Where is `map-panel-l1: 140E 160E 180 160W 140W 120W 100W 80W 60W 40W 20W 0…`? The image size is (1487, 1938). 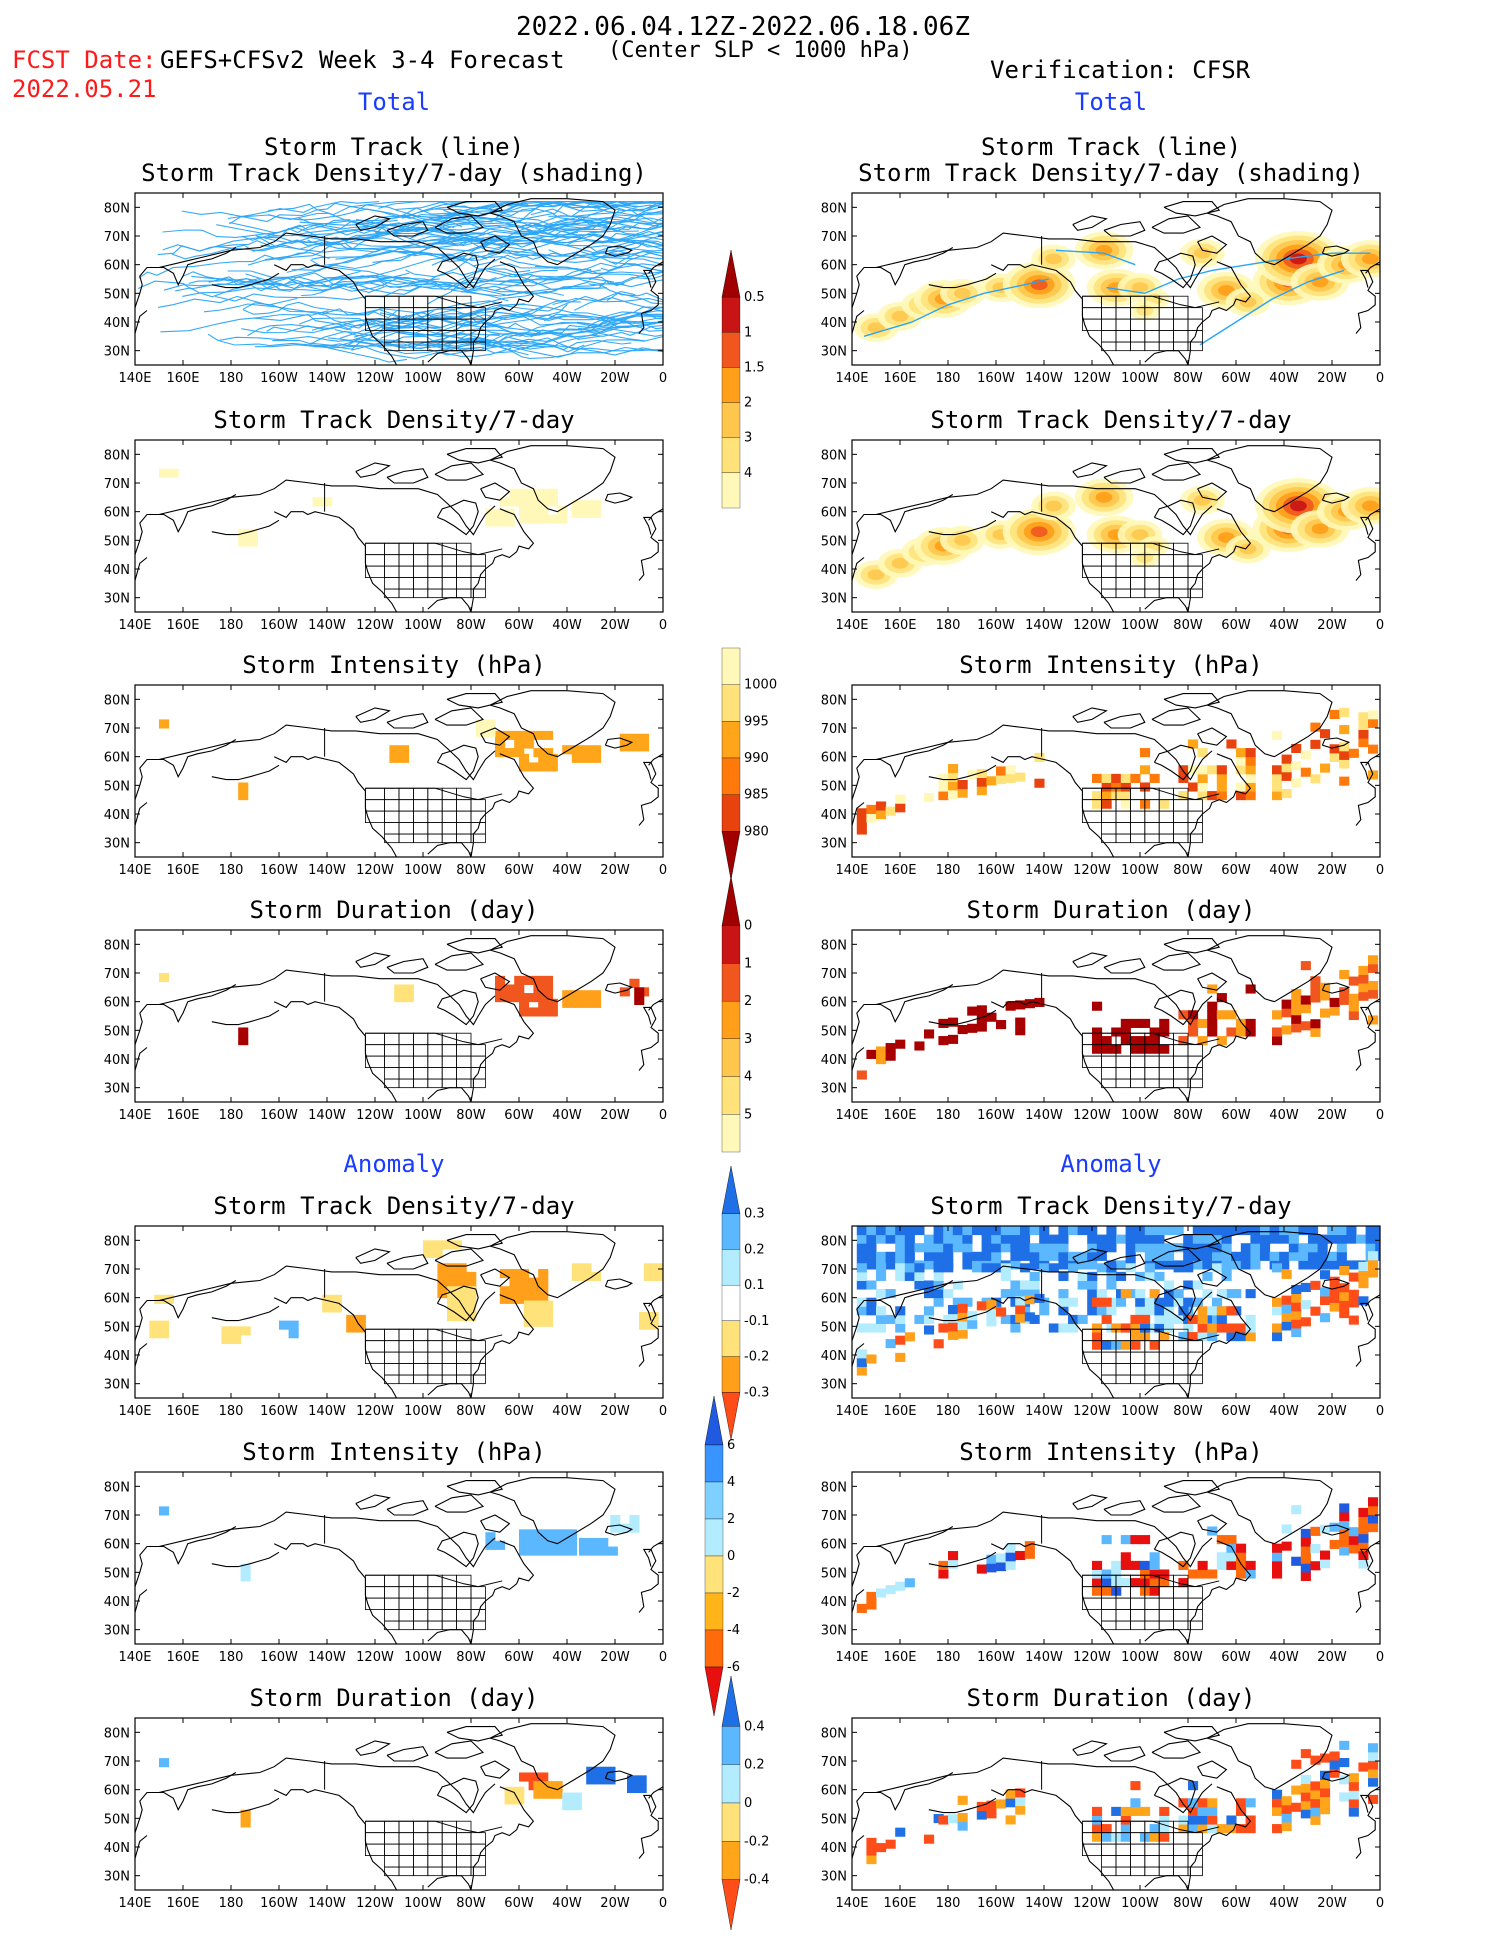
map-panel-l1: 140E 160E 180 160W 140W 120W 100W 80W 60W 40W 20W 0… is located at coordinates (385, 289).